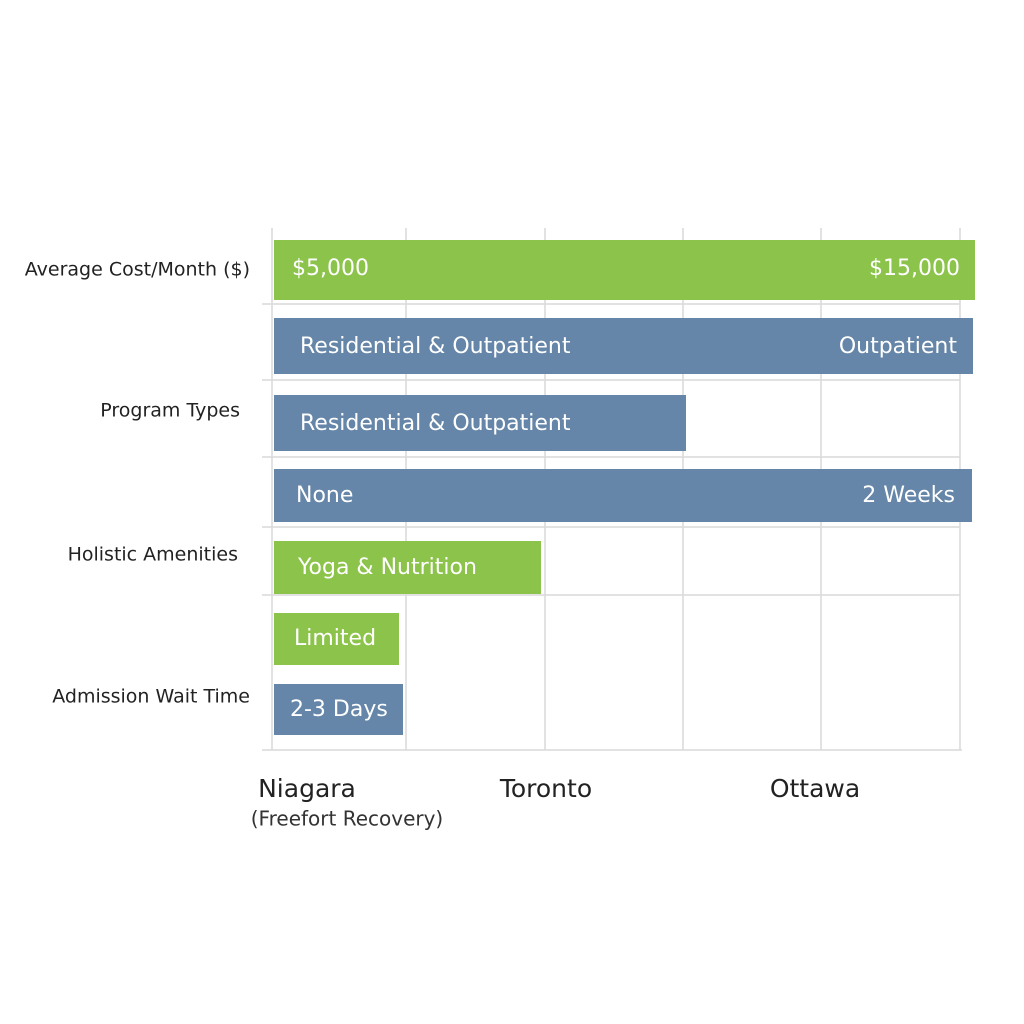 This screenshot has height=1024, width=1024. What do you see at coordinates (908, 495) in the screenshot?
I see `bar-label: 2 Weeks` at bounding box center [908, 495].